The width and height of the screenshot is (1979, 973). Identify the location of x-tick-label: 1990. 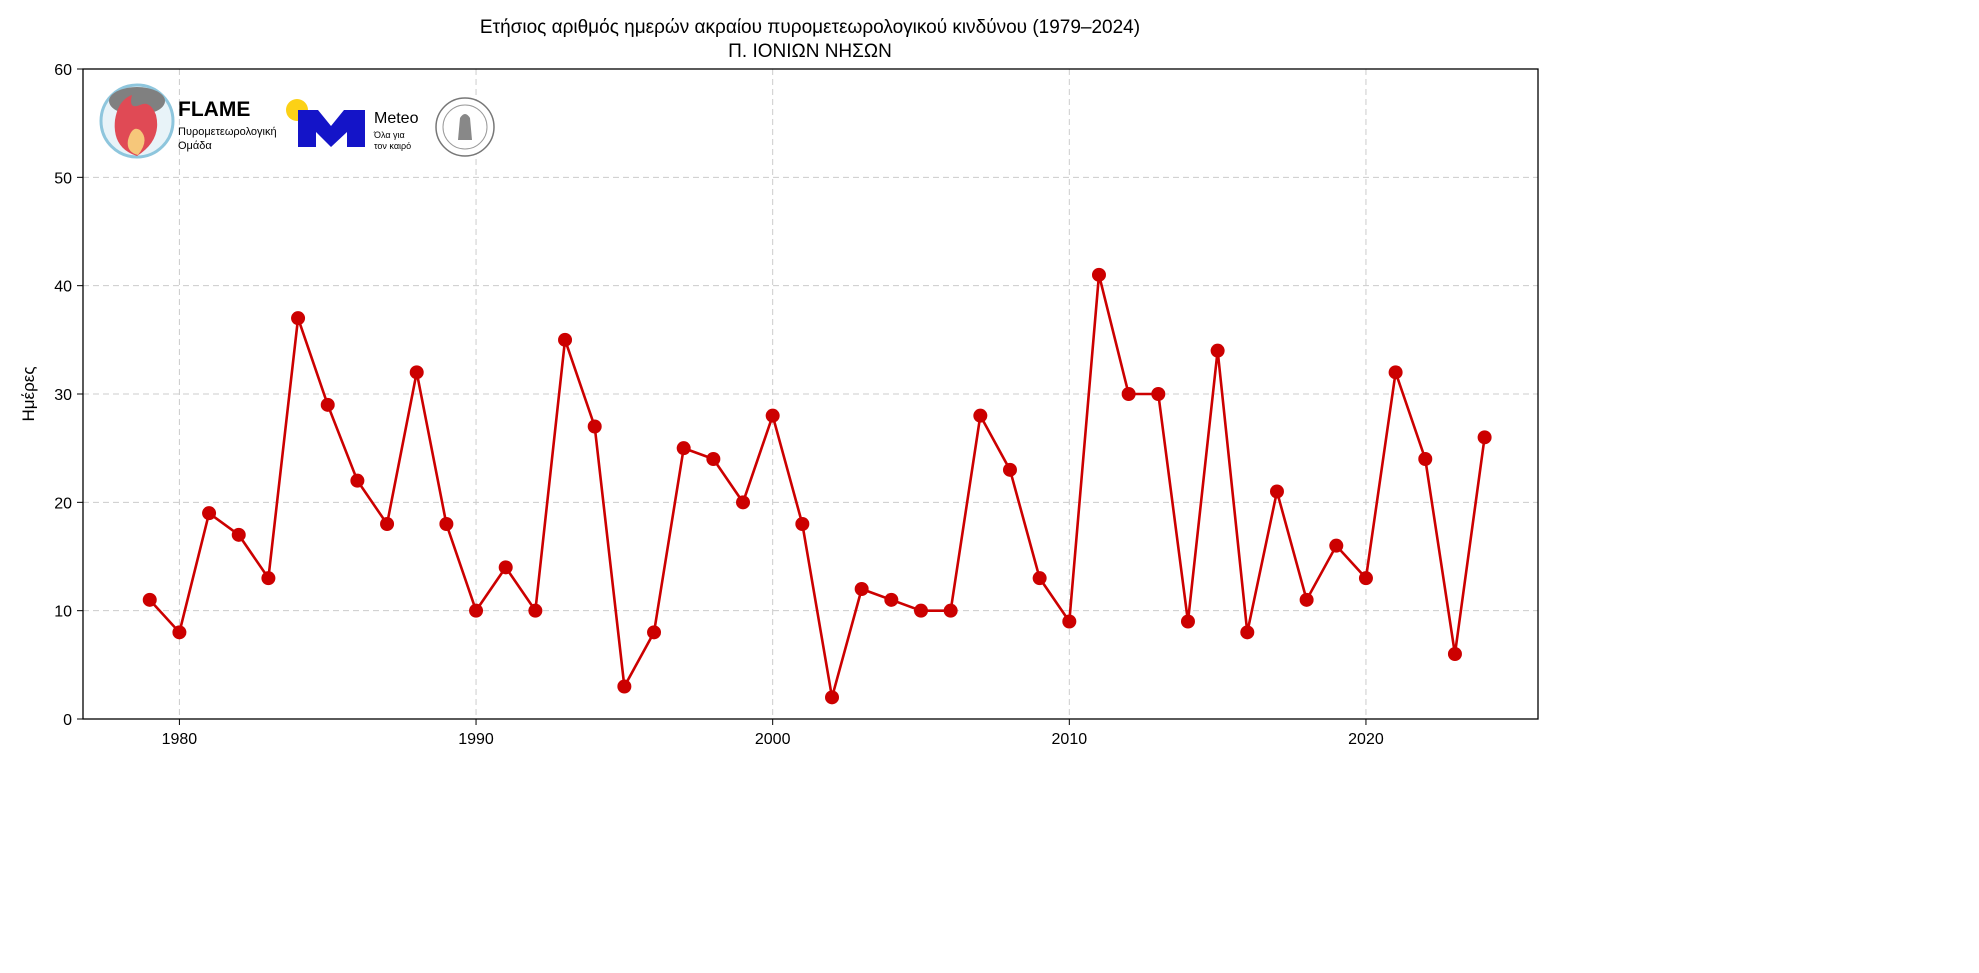
(476, 739).